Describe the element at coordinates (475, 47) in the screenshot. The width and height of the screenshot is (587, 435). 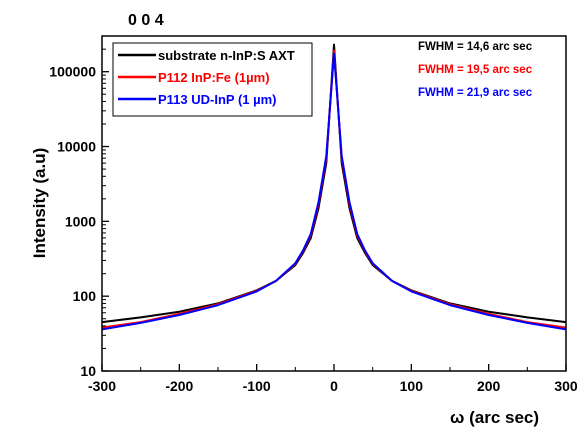
I see `fwhm-annotation-substrate: FWHM = 14,6 arc sec` at that location.